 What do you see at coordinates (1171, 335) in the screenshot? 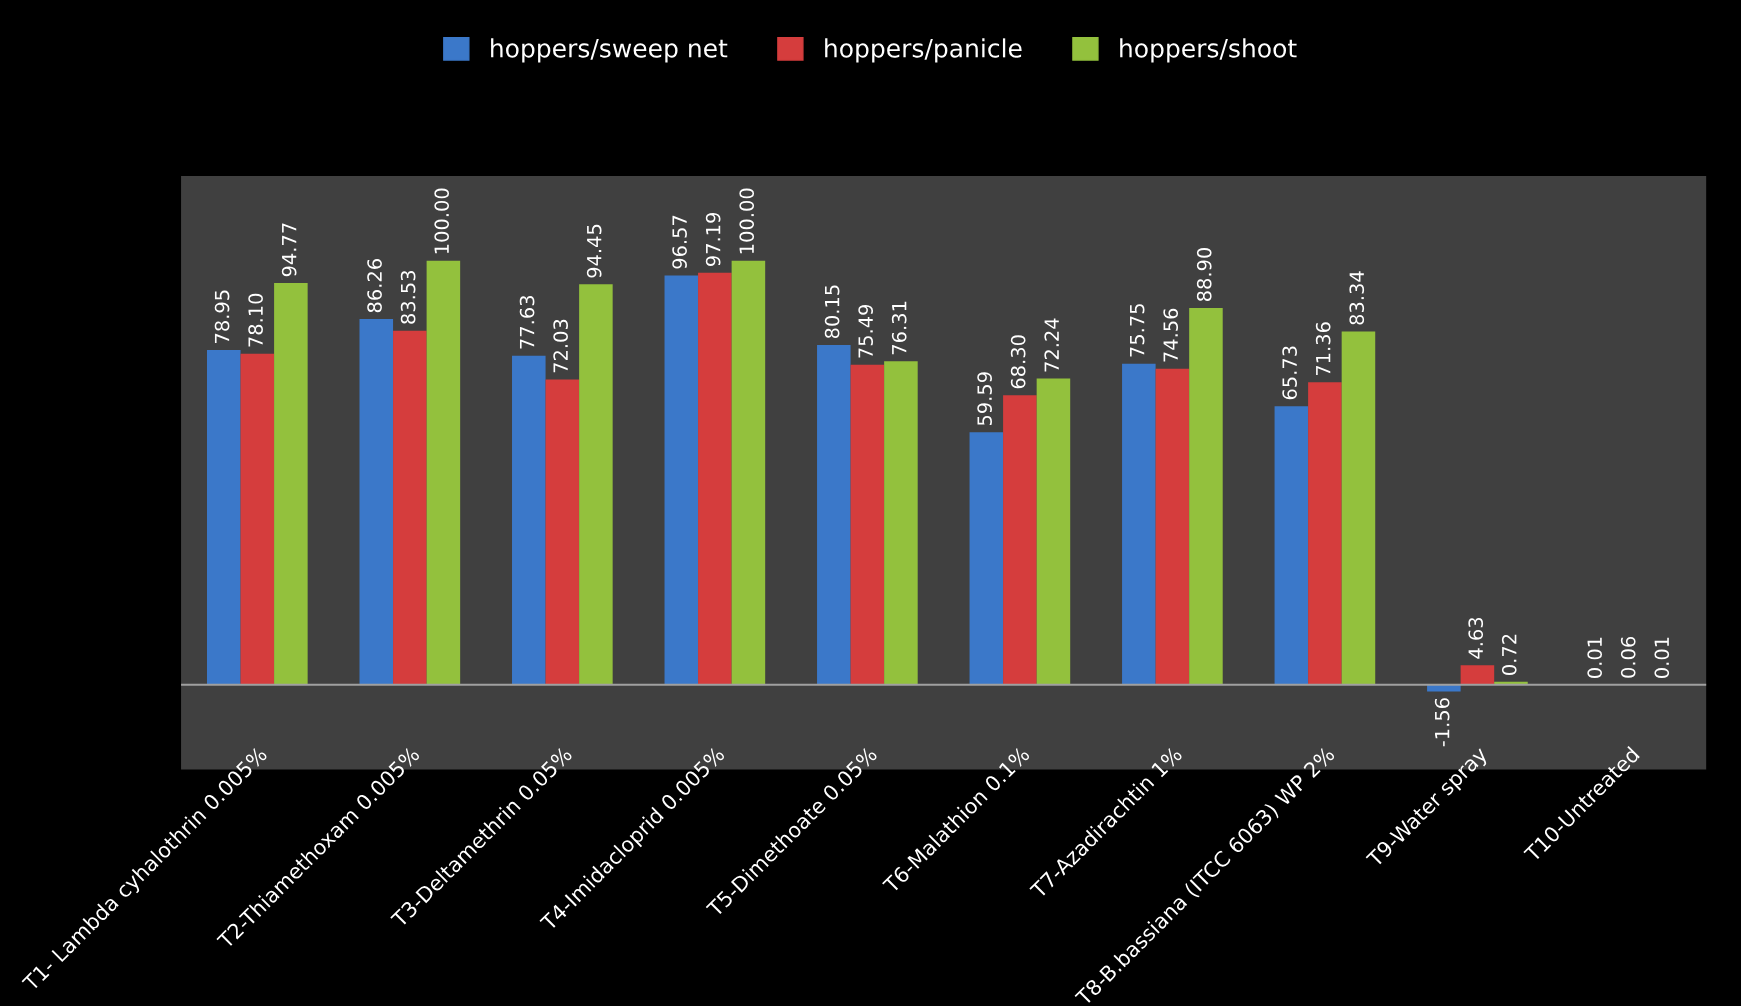
I see `data-label: 74.56` at bounding box center [1171, 335].